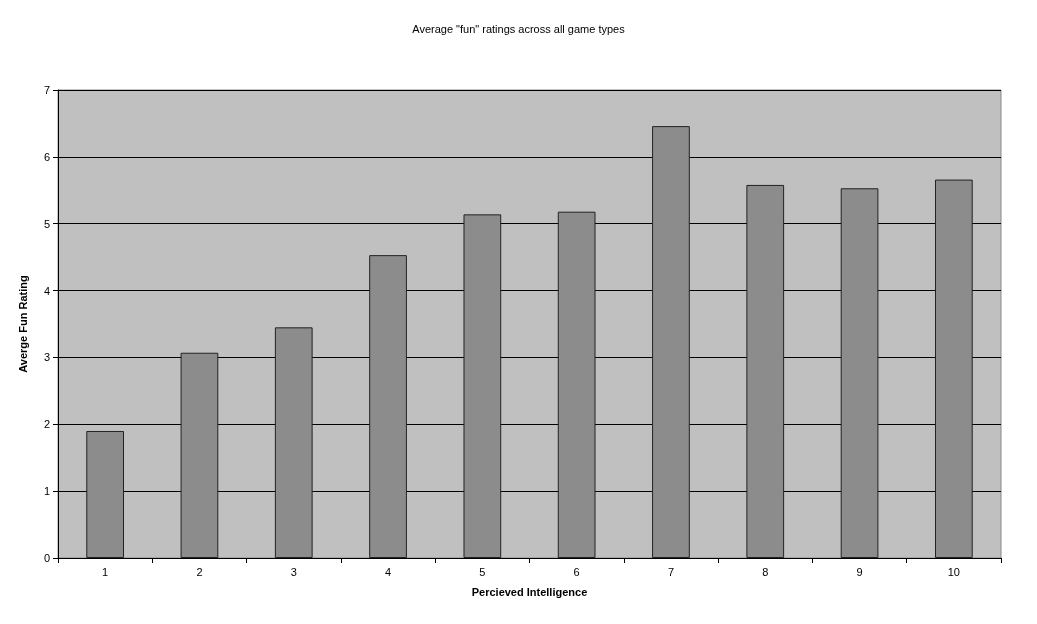 The width and height of the screenshot is (1037, 624). I want to click on y-tick-label: 2, so click(46, 424).